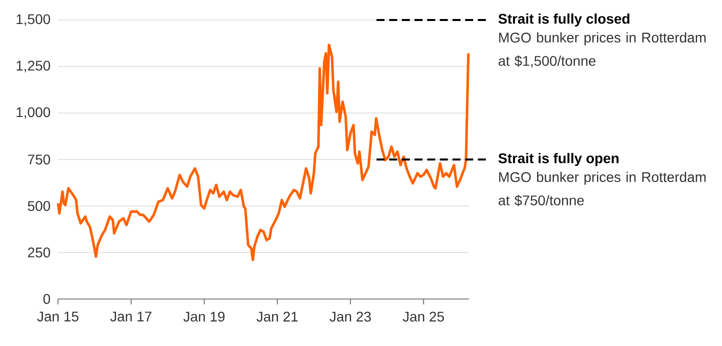  Describe the element at coordinates (57, 317) in the screenshot. I see `x-tick-label: Jan 15` at that location.